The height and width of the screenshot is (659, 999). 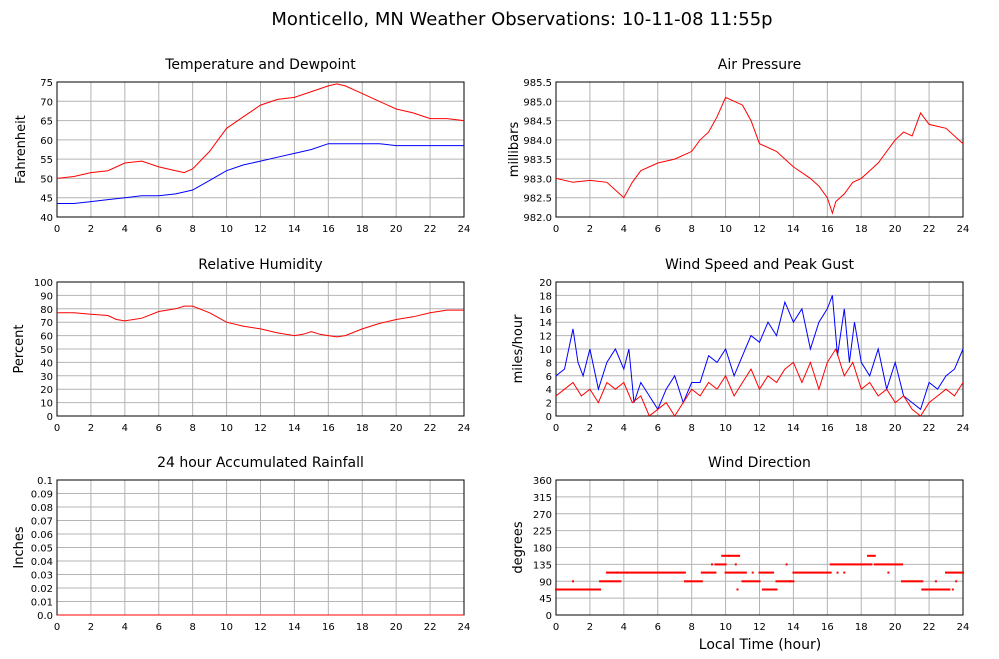 What do you see at coordinates (895, 428) in the screenshot?
I see `x-tick-label: 20` at bounding box center [895, 428].